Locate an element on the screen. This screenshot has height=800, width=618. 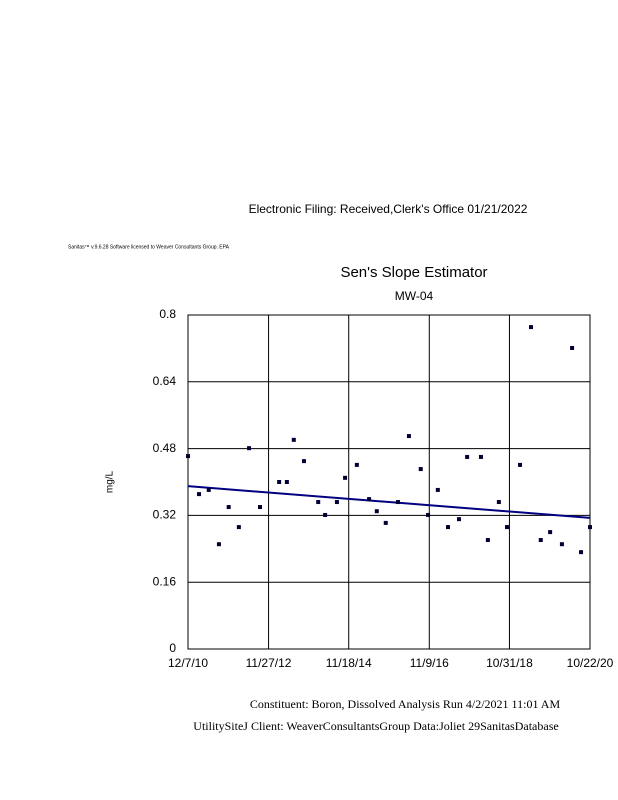
chart-title: Sen's Slope Estimator is located at coordinates (413, 272).